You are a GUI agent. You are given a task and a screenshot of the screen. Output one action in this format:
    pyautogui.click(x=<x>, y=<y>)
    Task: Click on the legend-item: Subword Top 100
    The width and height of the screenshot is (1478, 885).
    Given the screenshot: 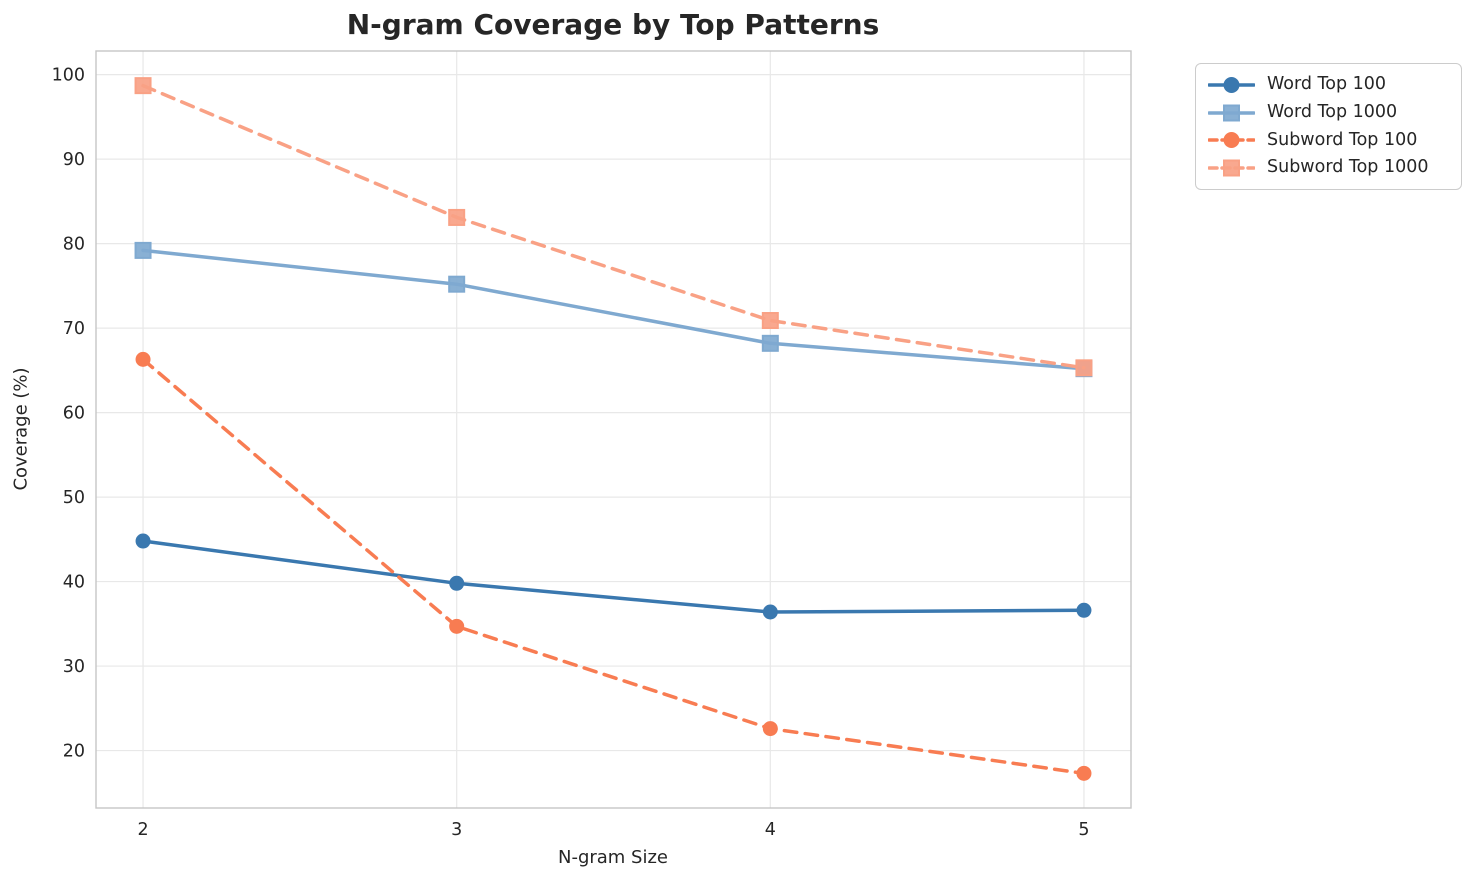 What is the action you would take?
    pyautogui.click(x=1328, y=141)
    